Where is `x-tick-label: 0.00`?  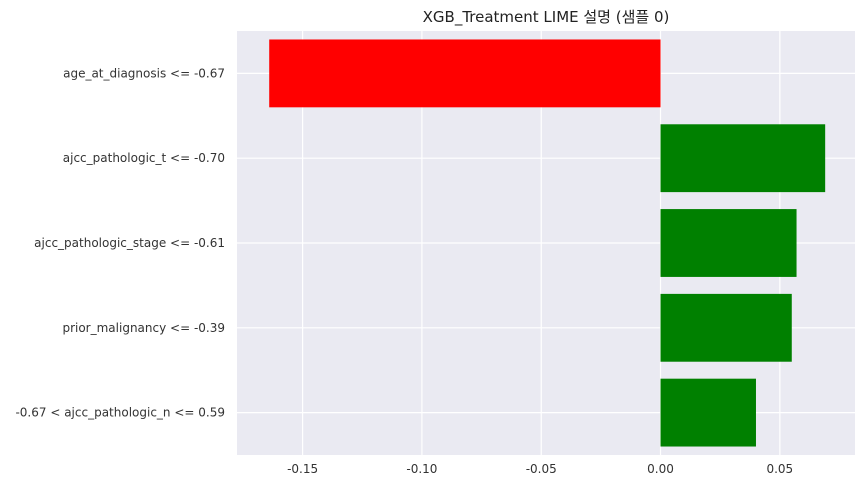
x-tick-label: 0.00 is located at coordinates (660, 469).